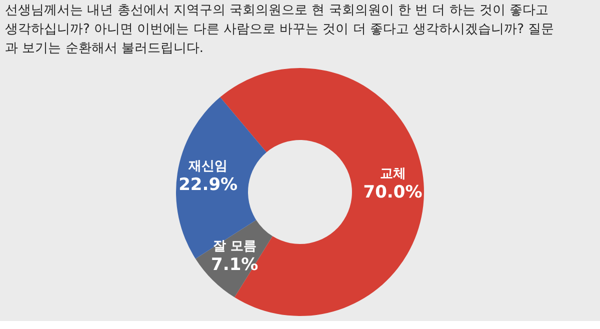  What do you see at coordinates (393, 174) in the screenshot?
I see `slice-label: 교체` at bounding box center [393, 174].